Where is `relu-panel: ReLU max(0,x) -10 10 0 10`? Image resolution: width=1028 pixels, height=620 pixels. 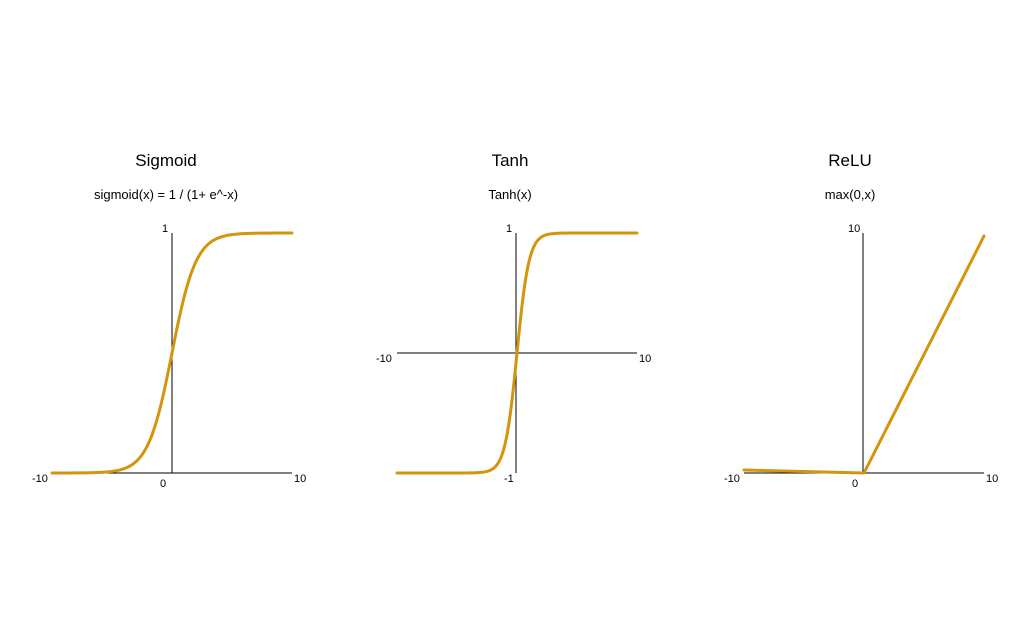 relu-panel: ReLU max(0,x) -10 10 0 10 is located at coordinates (861, 320).